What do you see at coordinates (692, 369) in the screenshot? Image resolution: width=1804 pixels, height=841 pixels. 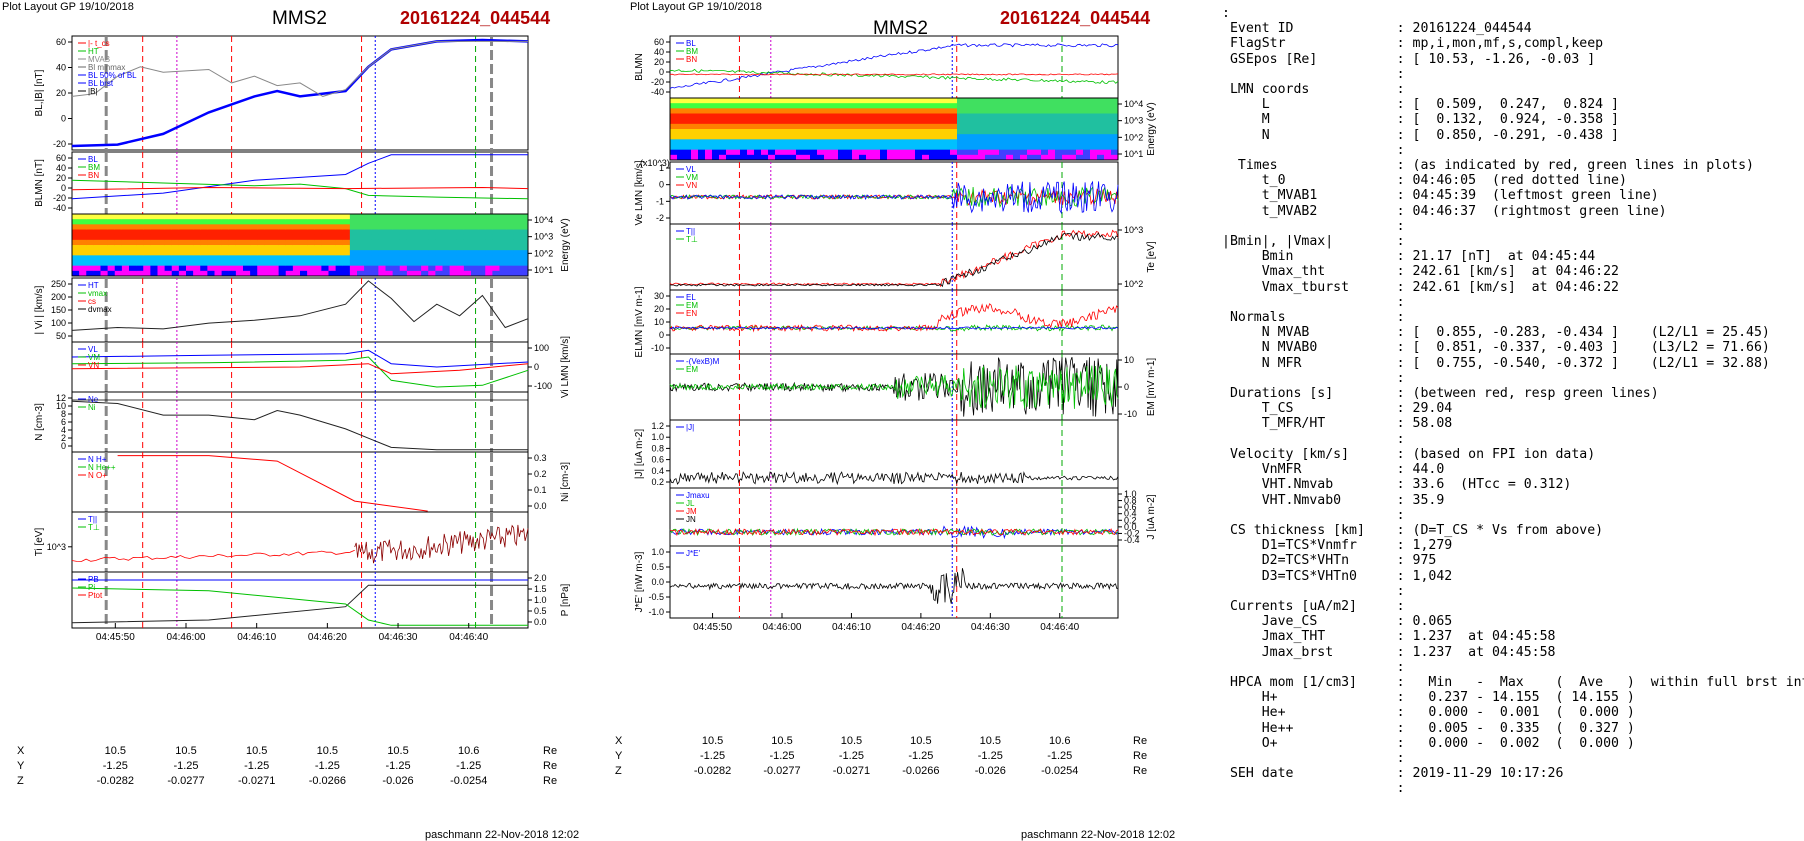 I see `mid-6-legend-1: EM` at bounding box center [692, 369].